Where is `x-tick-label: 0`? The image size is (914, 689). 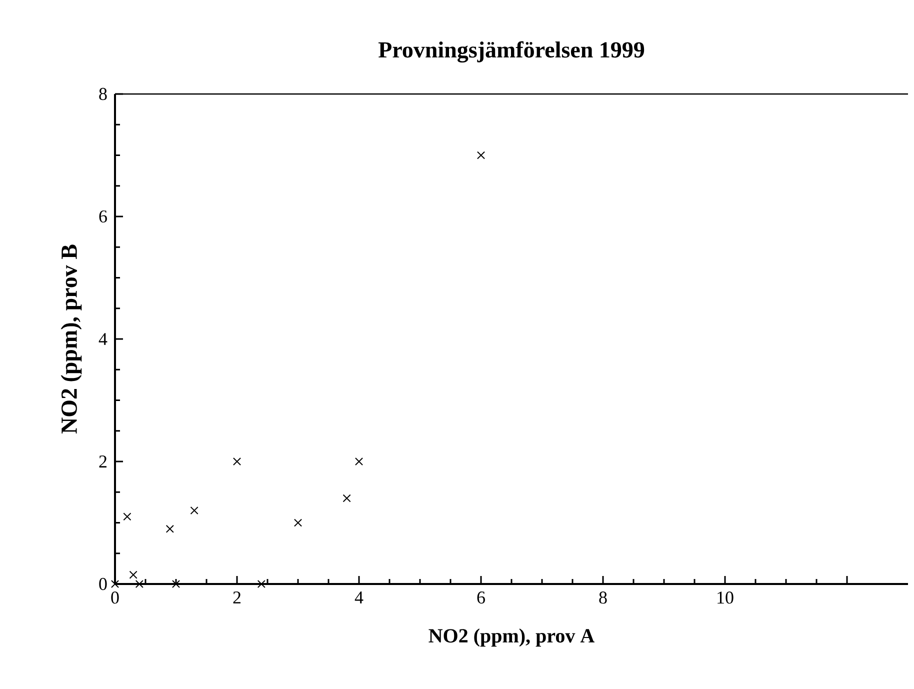
x-tick-label: 0 is located at coordinates (115, 598).